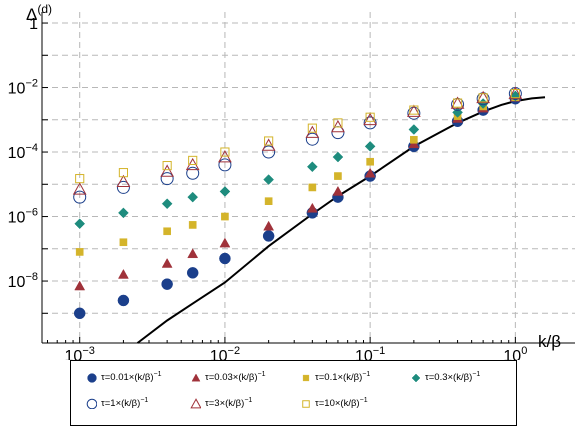 This screenshot has width=581, height=433. Describe the element at coordinates (23, 88) in the screenshot. I see `y-tick-label: 10⁻²` at that location.